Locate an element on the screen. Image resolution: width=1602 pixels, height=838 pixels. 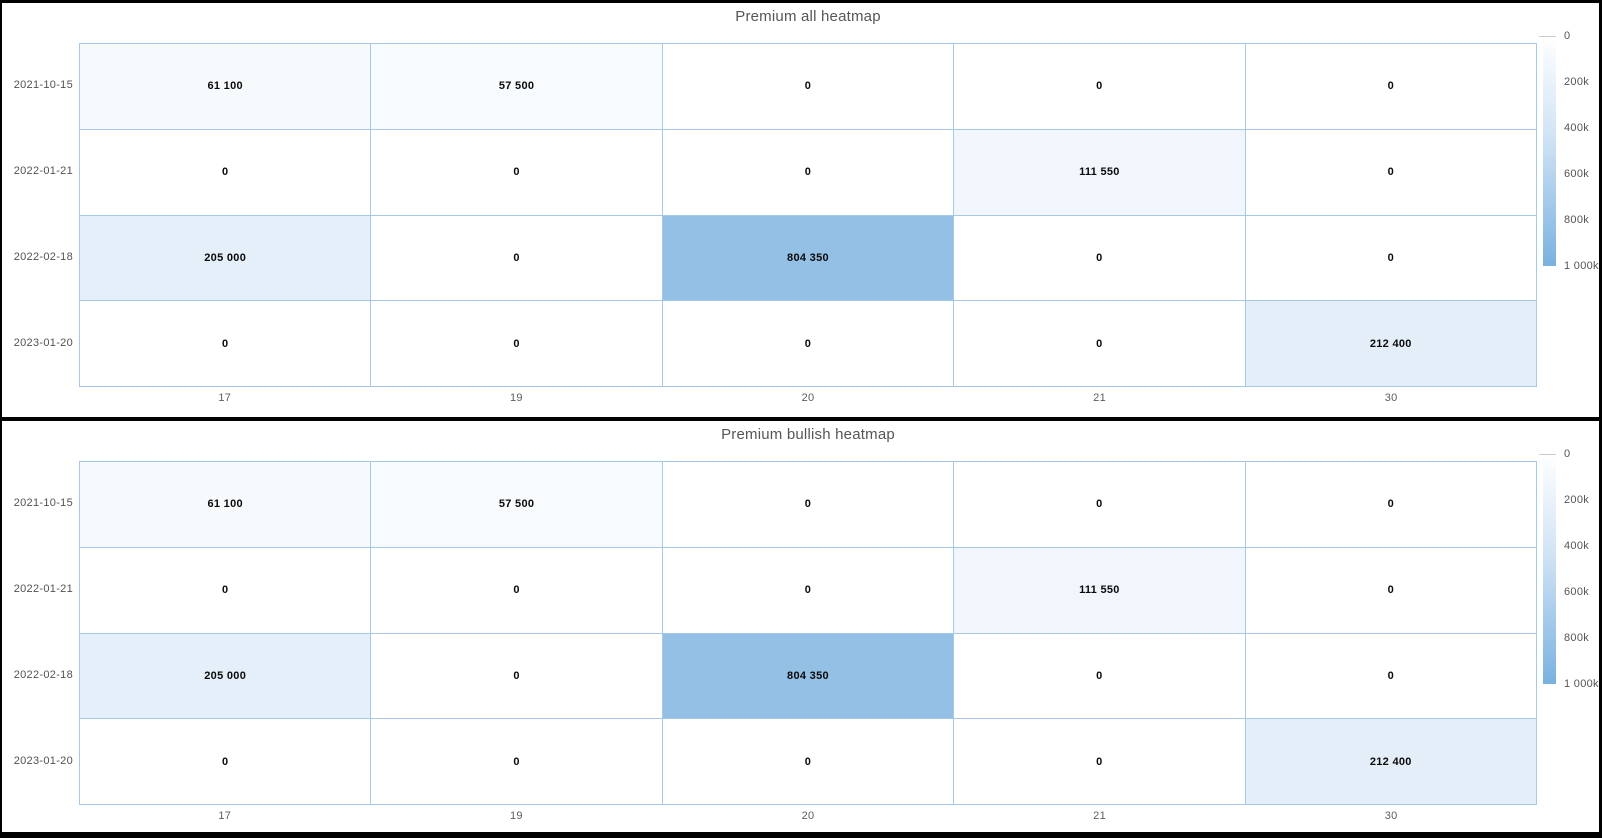
chart-title: Premium bullish heatmap is located at coordinates (808, 434).